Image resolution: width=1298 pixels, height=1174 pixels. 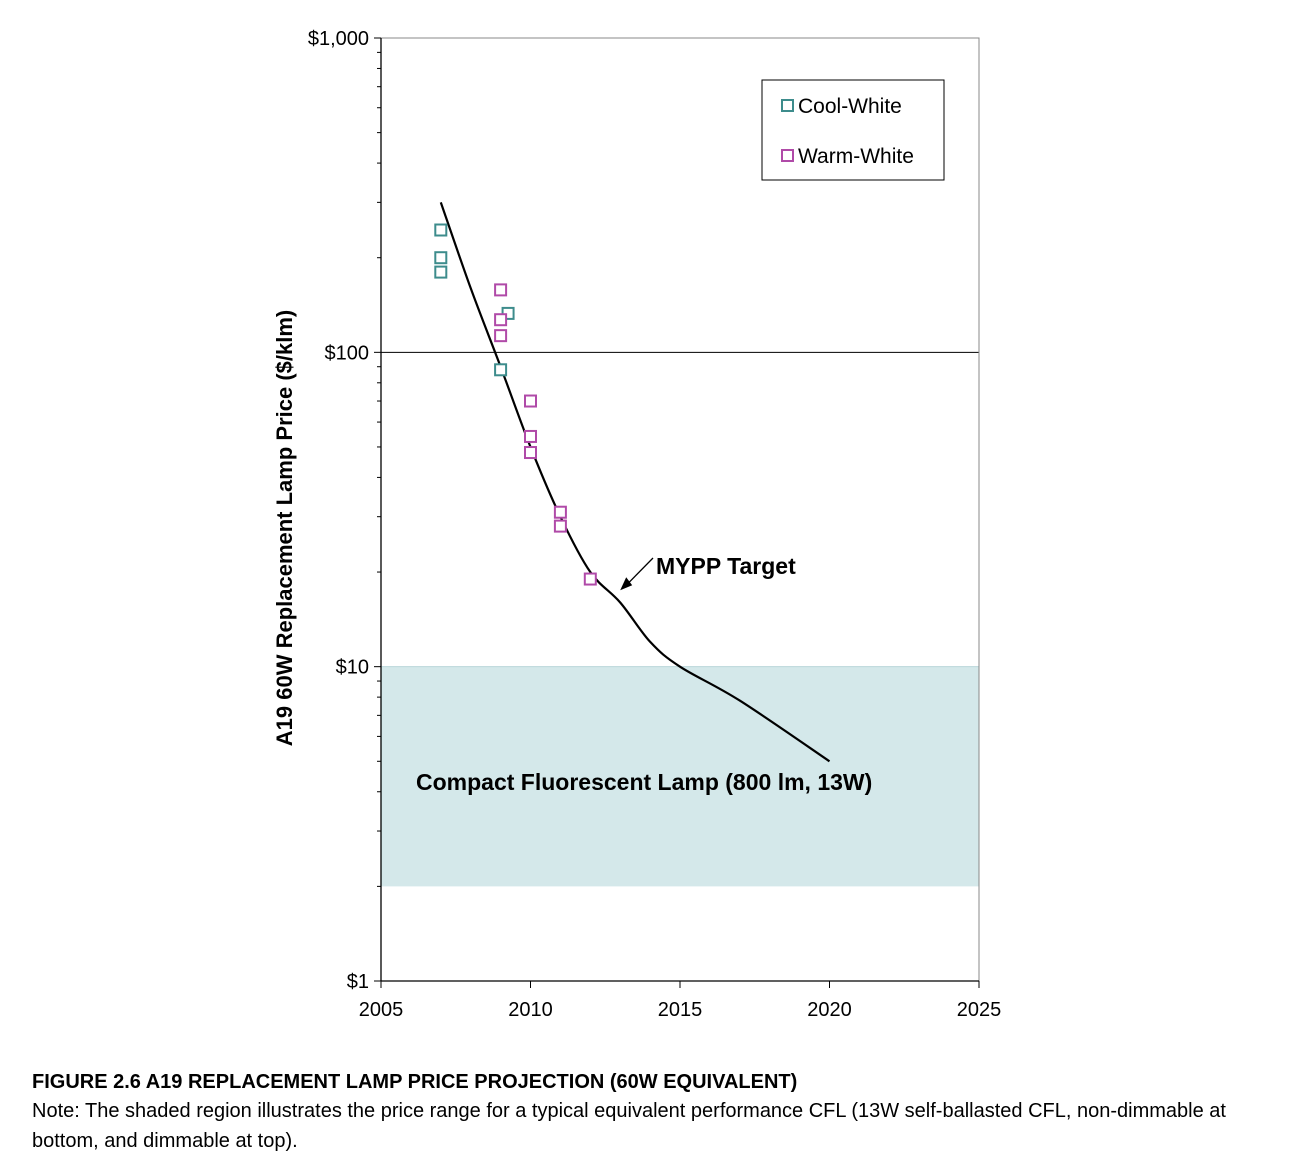 I want to click on mypp-target-line, so click(x=635, y=482).